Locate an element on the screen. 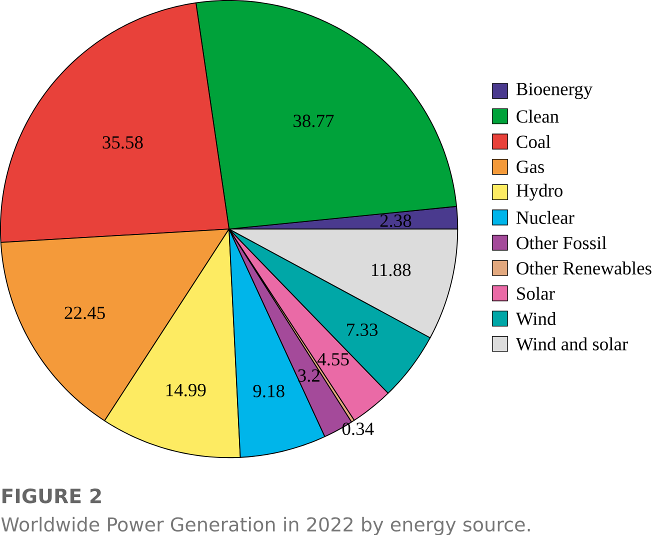 The height and width of the screenshot is (535, 652). data-label: 0.34 is located at coordinates (358, 428).